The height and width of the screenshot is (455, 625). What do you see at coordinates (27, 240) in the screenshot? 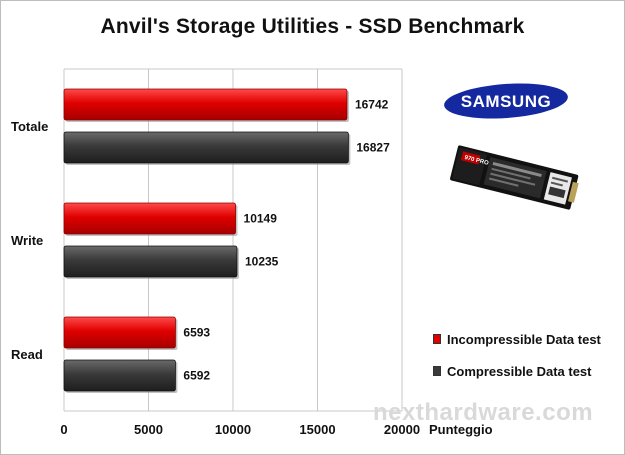
I see `category-label-write: Write` at bounding box center [27, 240].